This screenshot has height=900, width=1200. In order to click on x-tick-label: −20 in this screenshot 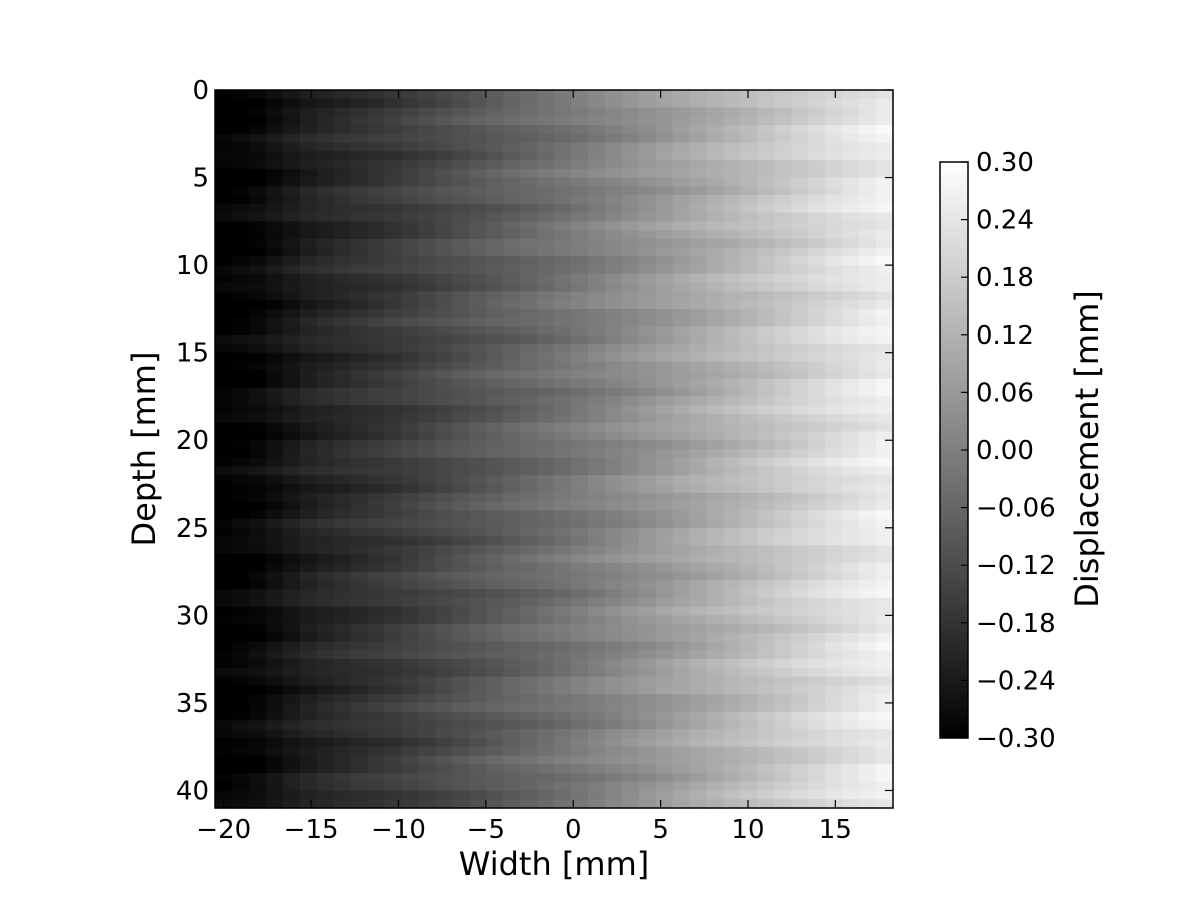, I will do `click(223, 830)`.